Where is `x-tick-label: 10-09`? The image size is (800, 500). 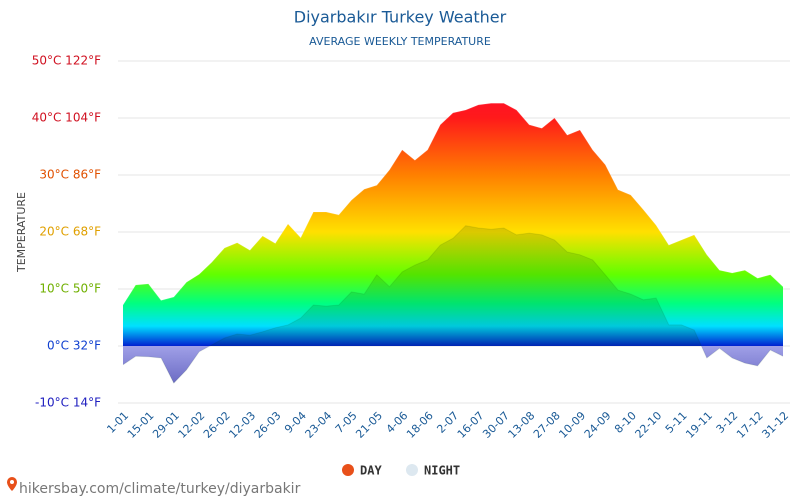
x-tick-label: 10-09 is located at coordinates (572, 425).